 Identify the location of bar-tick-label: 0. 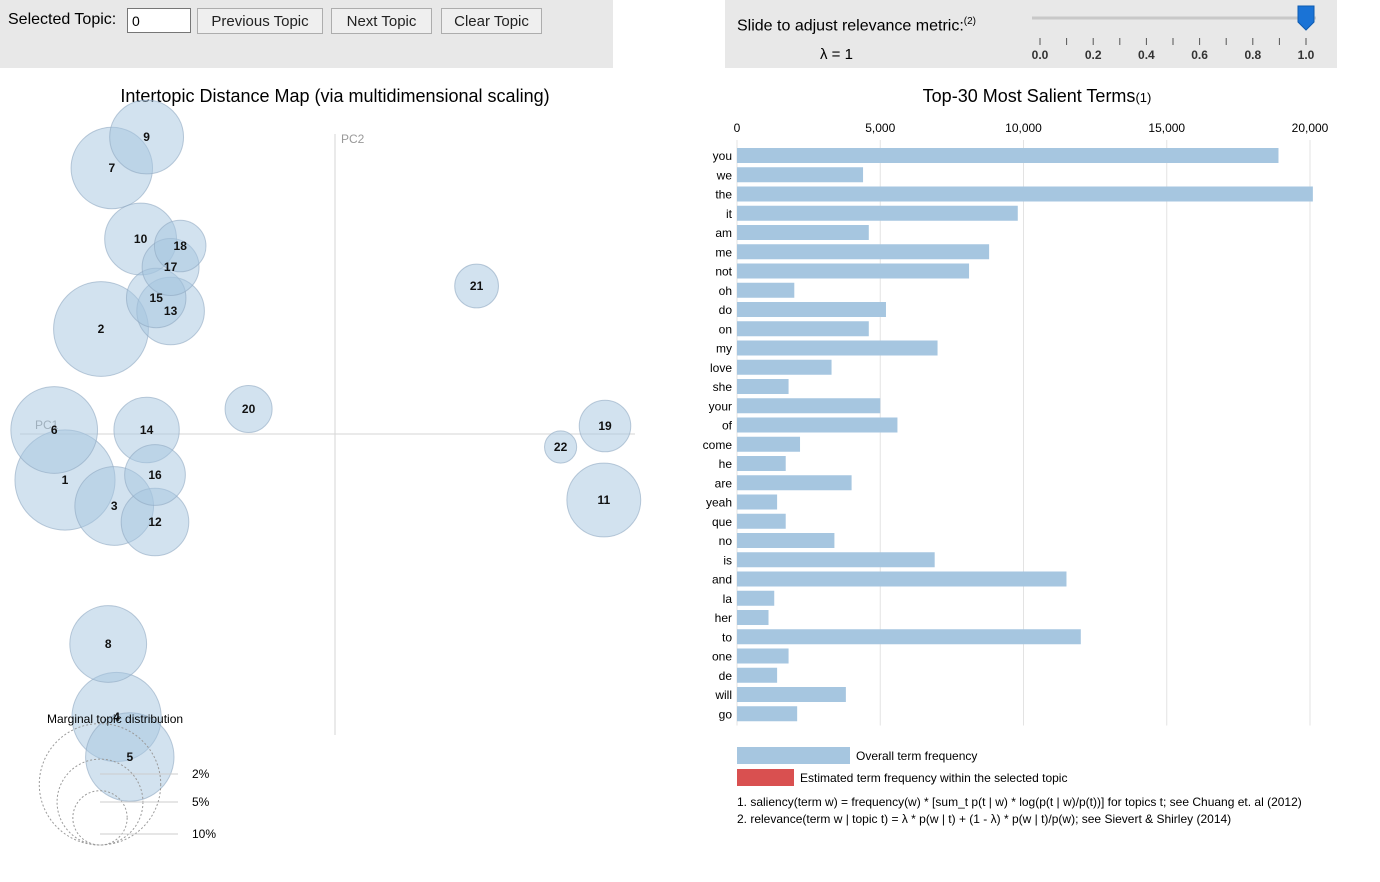
(737, 128).